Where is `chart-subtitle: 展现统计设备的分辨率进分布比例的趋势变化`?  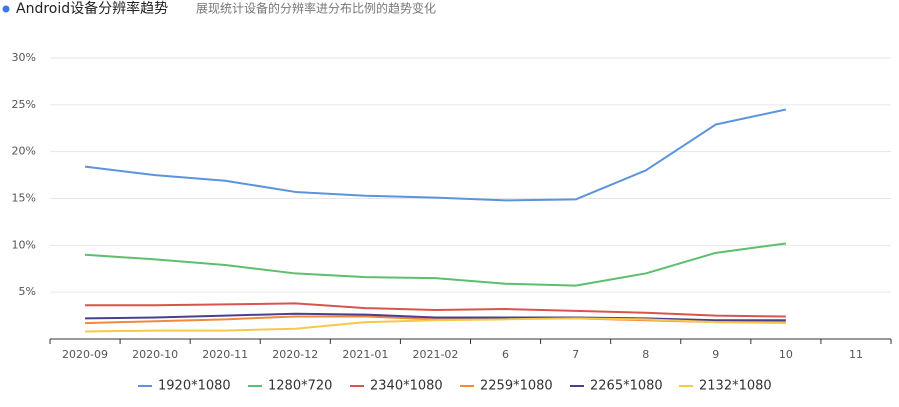
chart-subtitle: 展现统计设备的分辨率进分布比例的趋势变化 is located at coordinates (316, 8).